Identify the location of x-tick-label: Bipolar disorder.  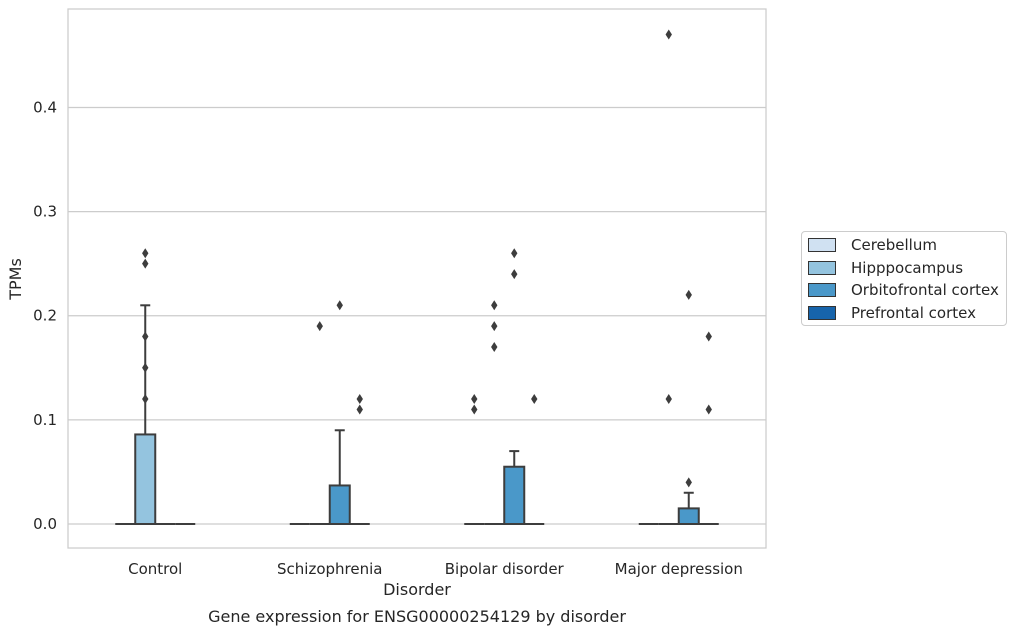
(505, 569).